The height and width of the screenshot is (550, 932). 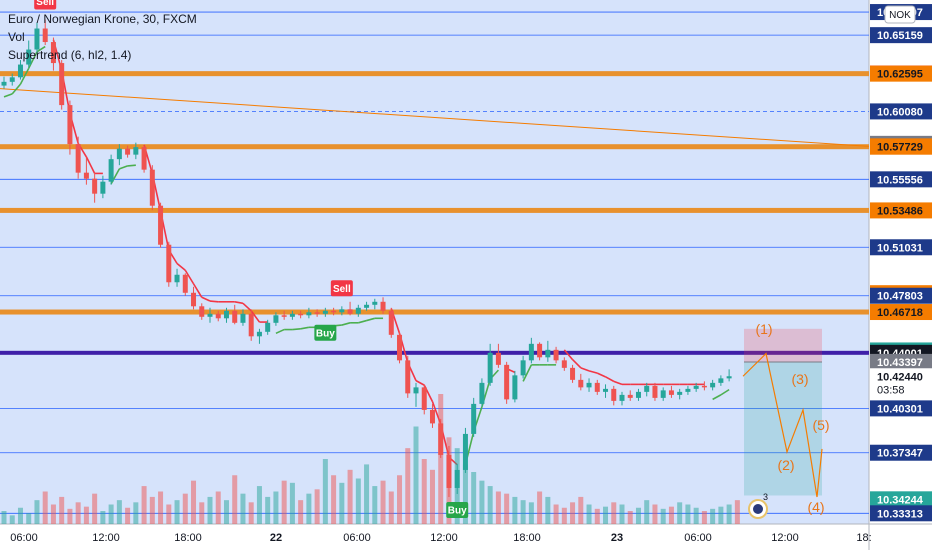 I want to click on events-badge: 3, so click(x=758, y=505).